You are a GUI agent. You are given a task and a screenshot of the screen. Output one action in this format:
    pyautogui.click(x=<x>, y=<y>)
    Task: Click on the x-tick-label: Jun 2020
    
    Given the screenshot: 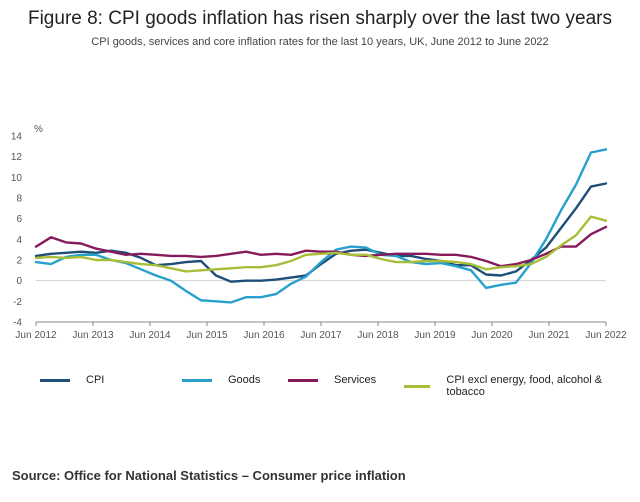 What is the action you would take?
    pyautogui.click(x=492, y=335)
    